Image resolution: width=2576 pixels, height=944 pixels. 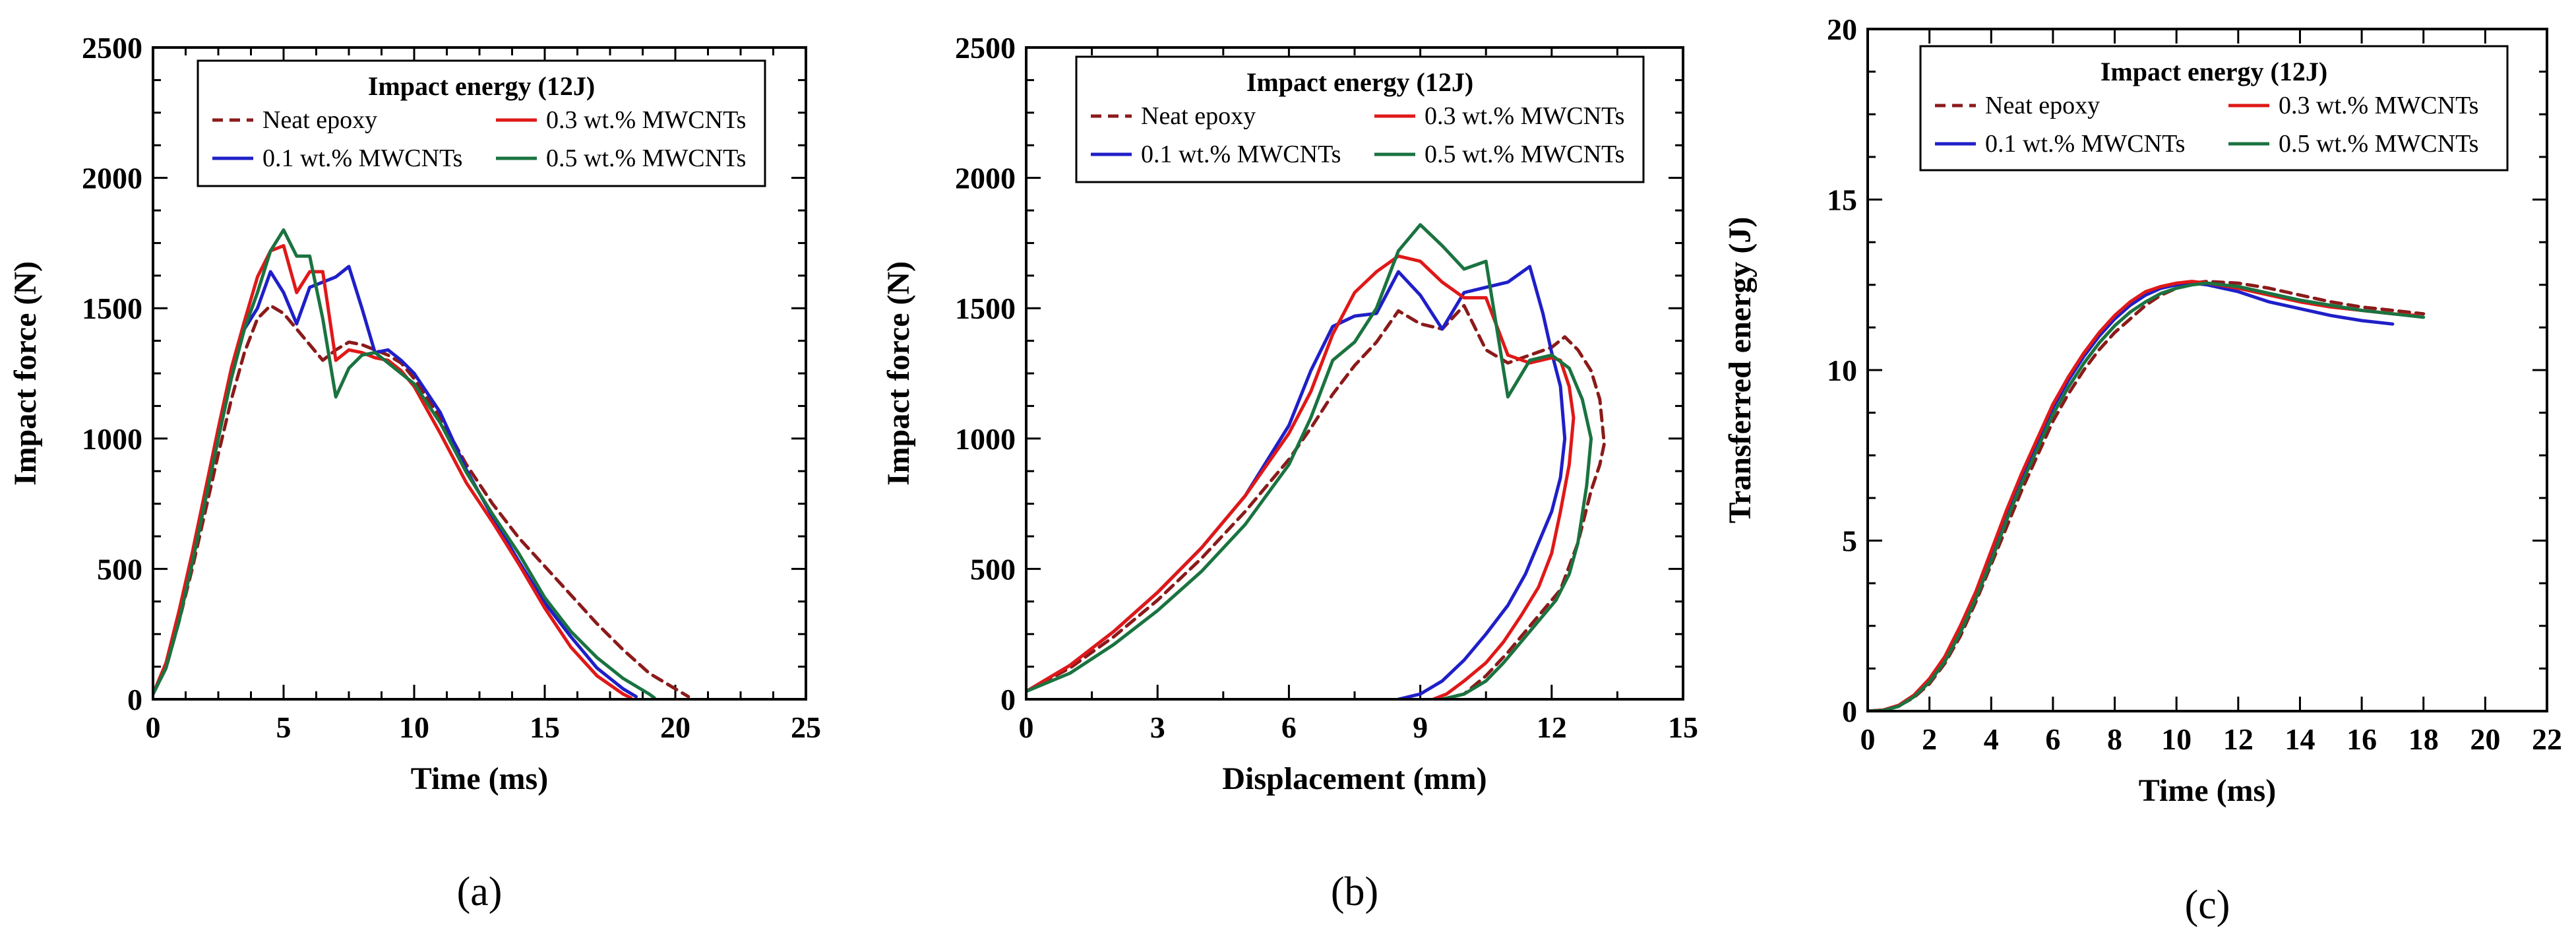 I want to click on y-tick-label: 15, so click(x=1842, y=200).